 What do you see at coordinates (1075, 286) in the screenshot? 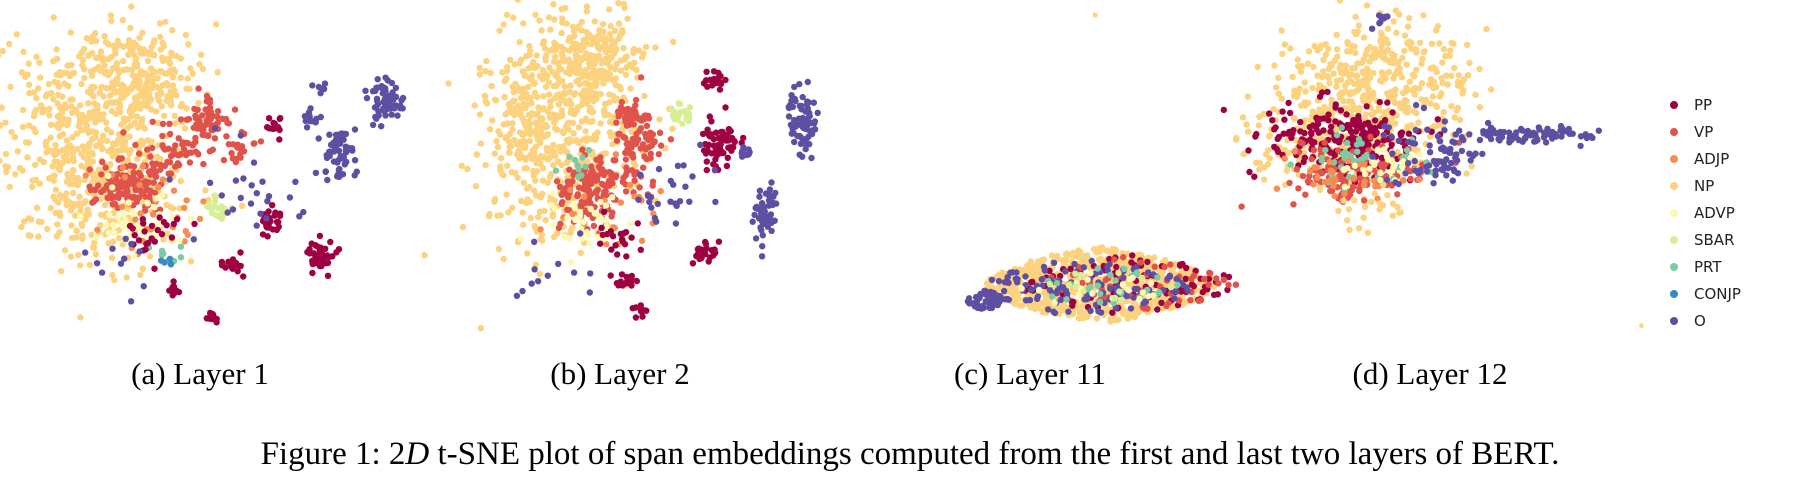
I see `scatter-point-sbar` at bounding box center [1075, 286].